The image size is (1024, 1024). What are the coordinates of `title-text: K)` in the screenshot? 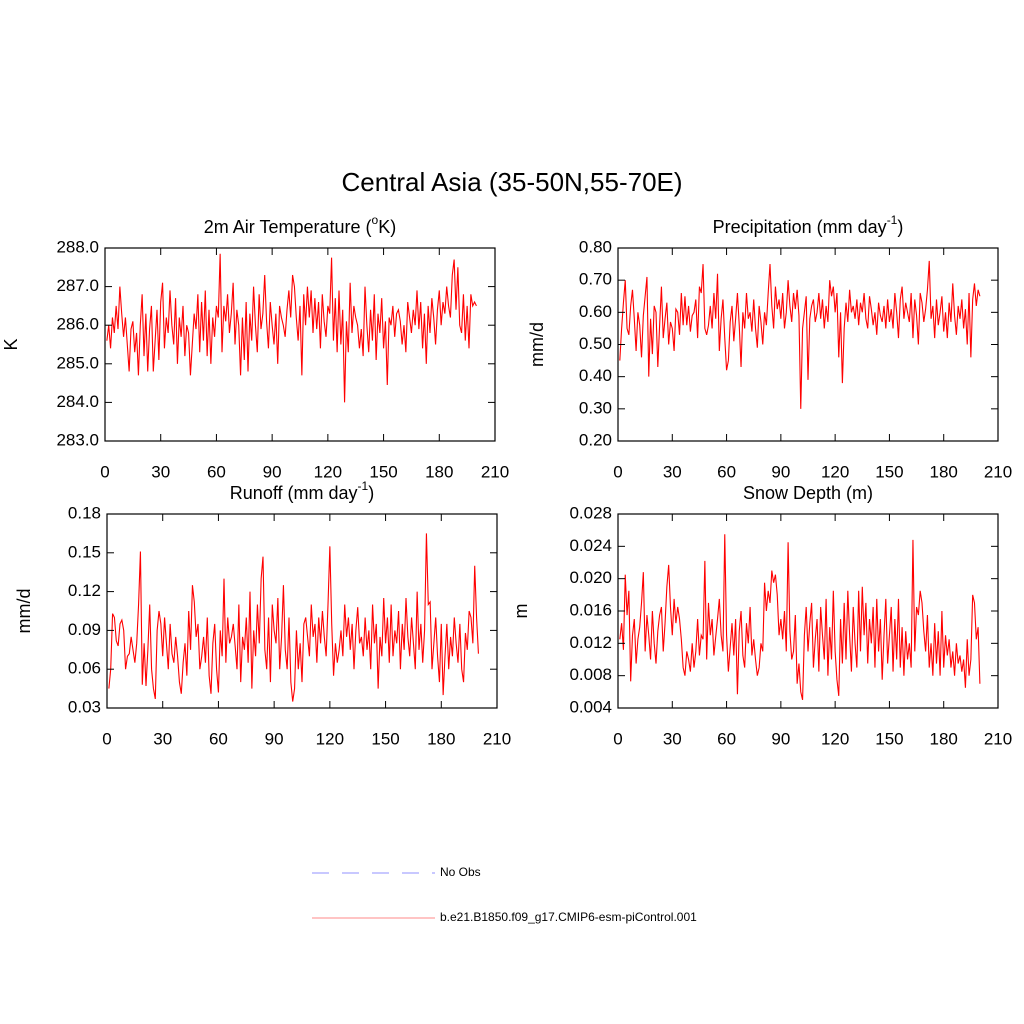 It's located at (387, 227).